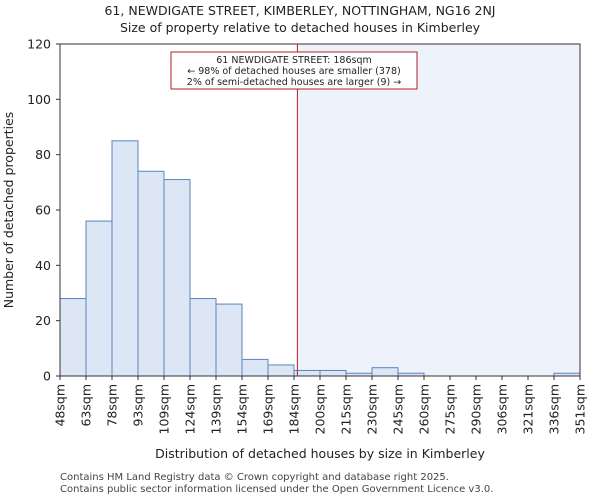  Describe the element at coordinates (333, 373) in the screenshot. I see `bar-200sqm` at that location.